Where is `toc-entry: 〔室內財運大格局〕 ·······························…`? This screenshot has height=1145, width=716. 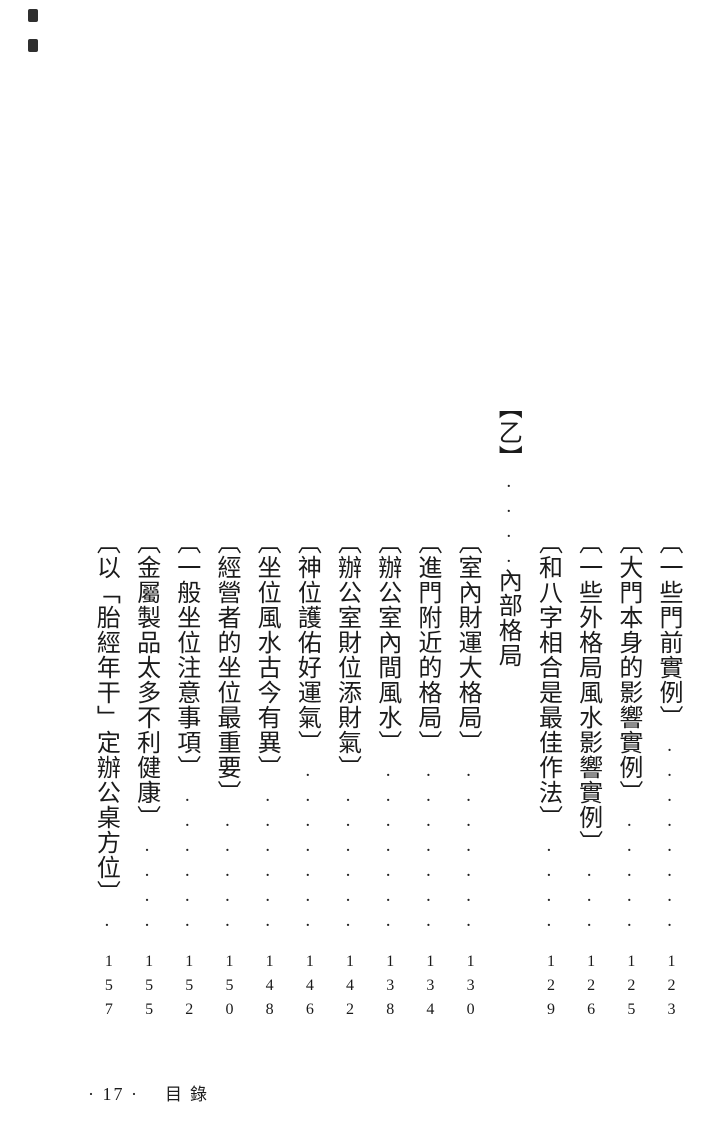 toc-entry: 〔室內財運大格局〕 ·······························… is located at coordinates (467, 710).